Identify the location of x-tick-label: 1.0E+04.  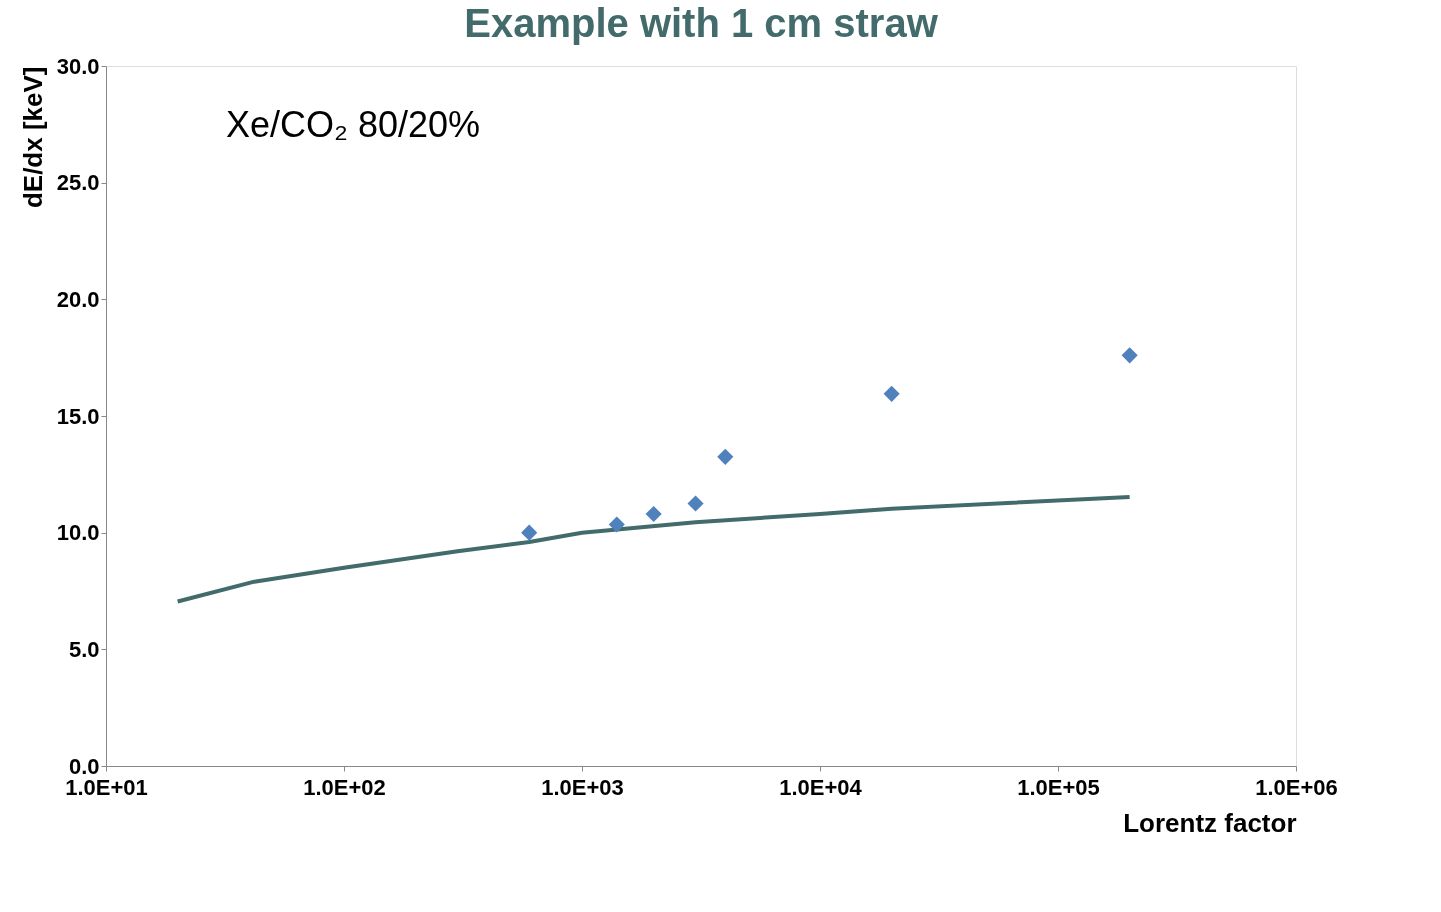
(821, 787).